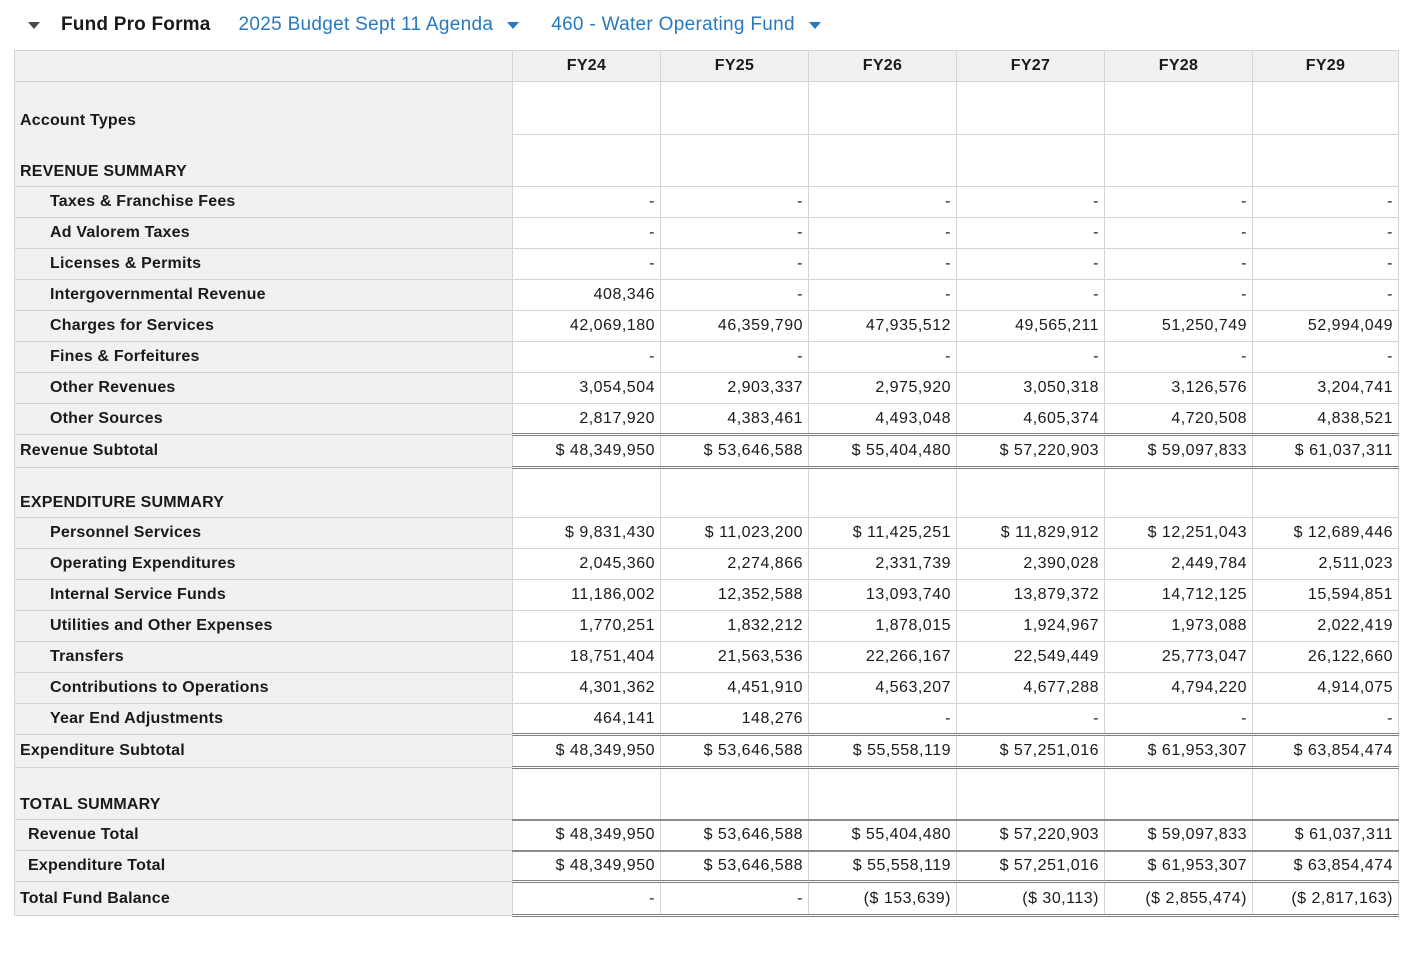 This screenshot has width=1413, height=957. I want to click on cell-value: $ 11,829,912, so click(1030, 533).